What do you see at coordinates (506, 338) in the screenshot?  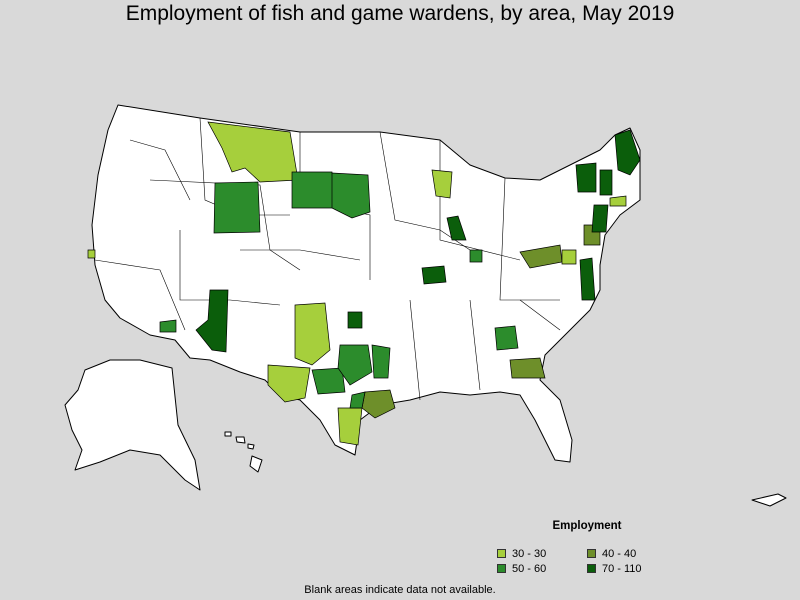 I see `tennessee-area` at bounding box center [506, 338].